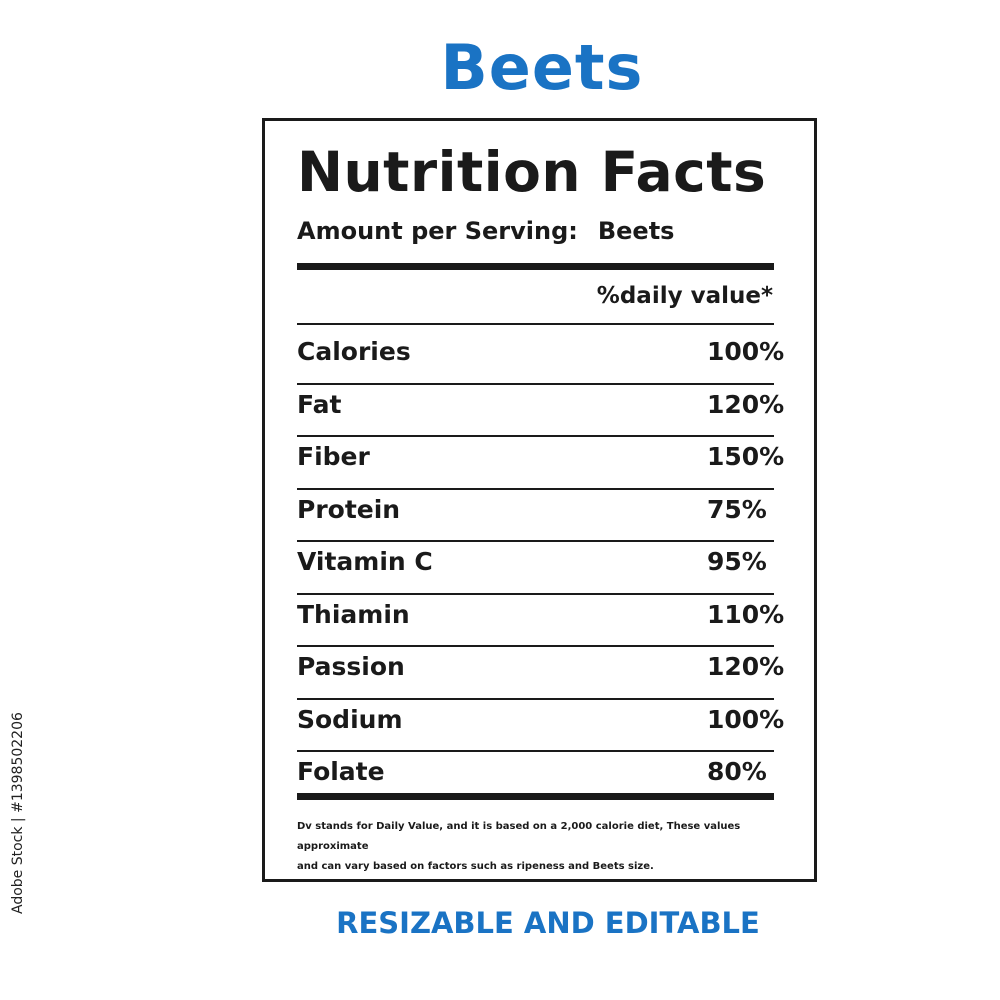 The image size is (1000, 1000). What do you see at coordinates (349, 509) in the screenshot?
I see `nutrient-name: Protein` at bounding box center [349, 509].